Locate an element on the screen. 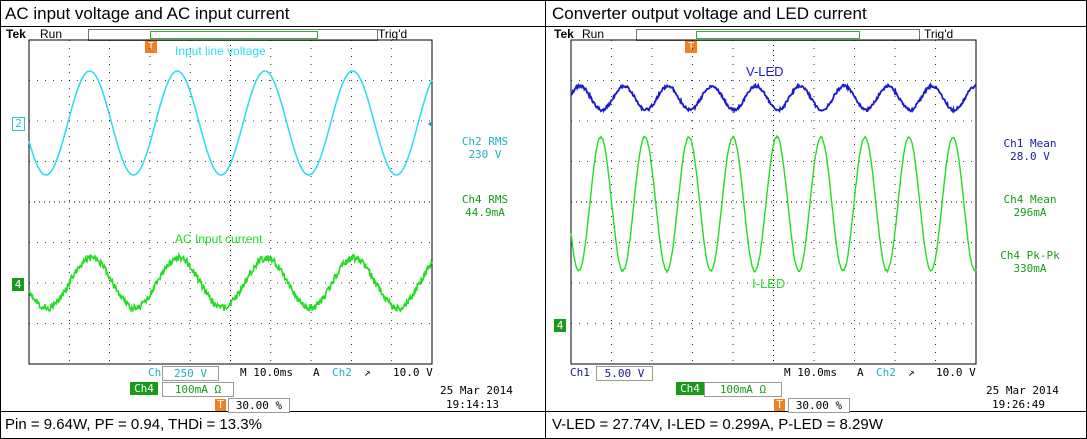 Image resolution: width=1087 pixels, height=439 pixels. left-trig-pos-icon: T is located at coordinates (220, 405).